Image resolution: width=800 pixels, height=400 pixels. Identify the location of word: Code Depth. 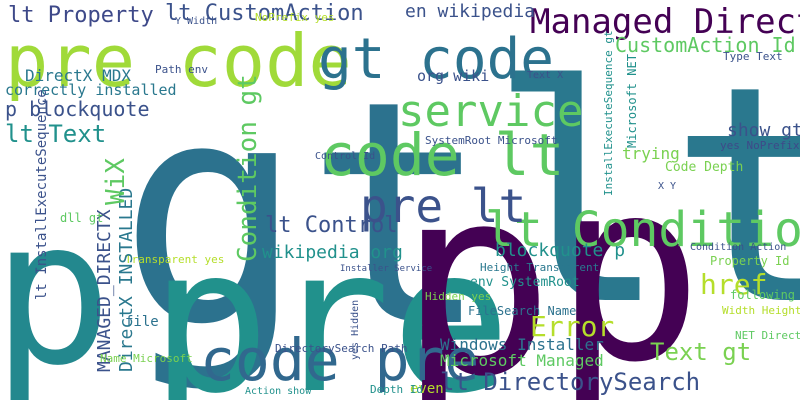
(704, 167).